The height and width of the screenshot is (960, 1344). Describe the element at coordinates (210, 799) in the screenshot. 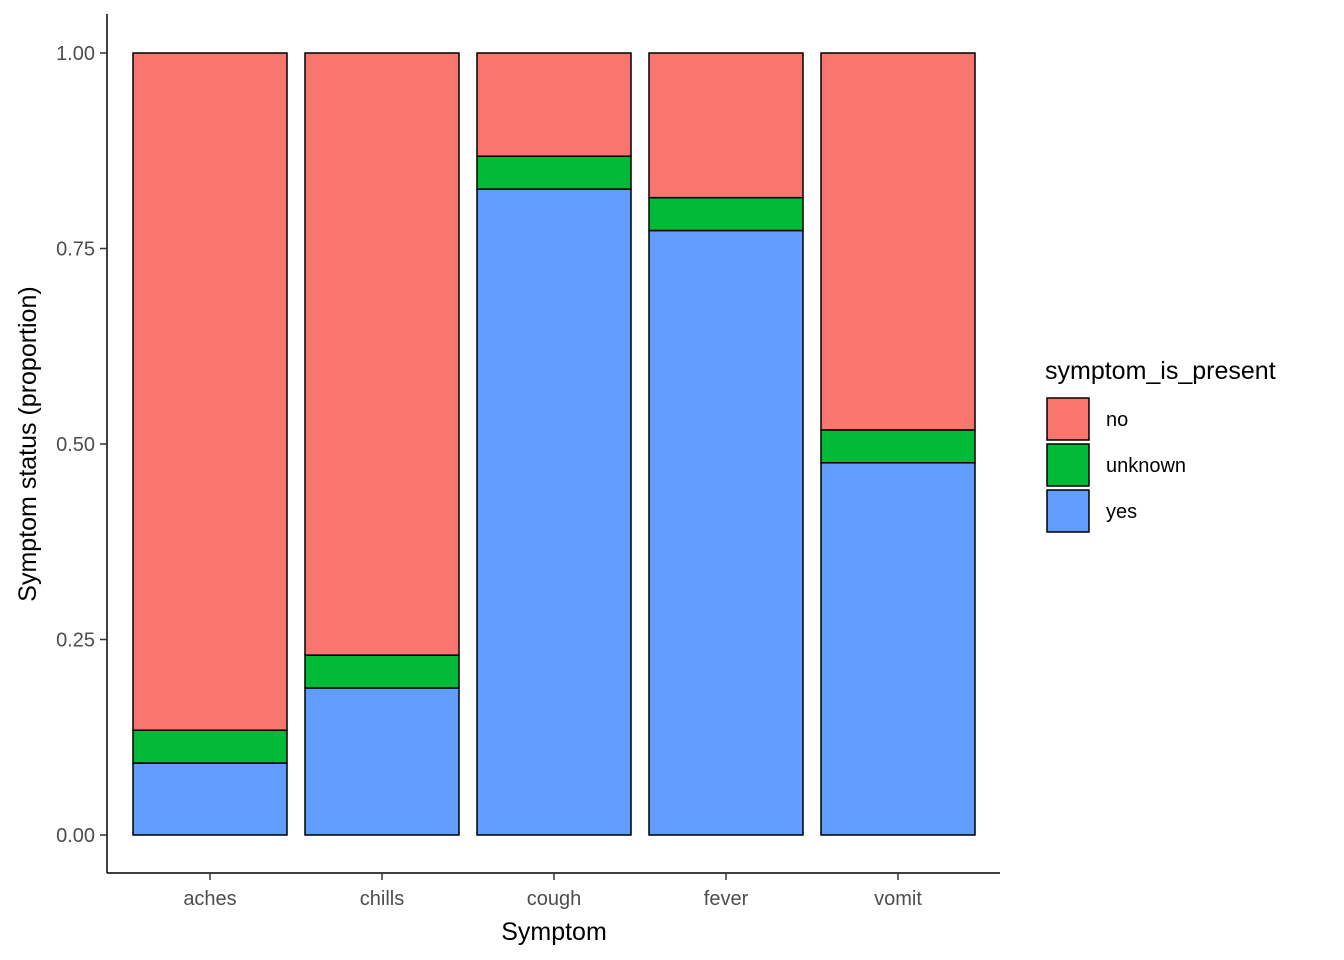

I see `bar-segment-aches-yes` at that location.